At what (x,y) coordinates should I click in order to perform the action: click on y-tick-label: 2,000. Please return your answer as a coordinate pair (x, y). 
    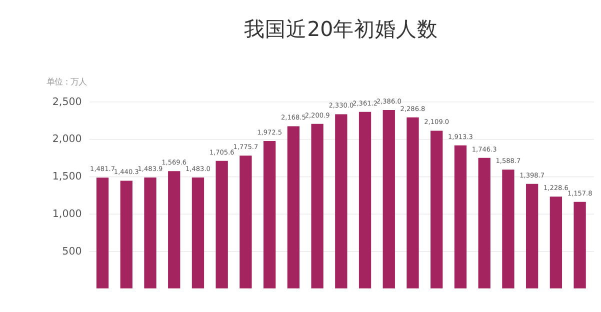
    Looking at the image, I should click on (67, 139).